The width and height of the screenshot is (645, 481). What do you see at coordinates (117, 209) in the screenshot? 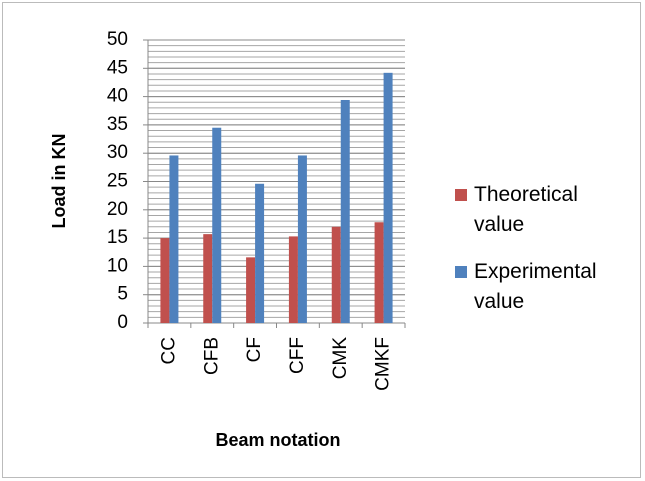
I see `y-tick-label: 20` at bounding box center [117, 209].